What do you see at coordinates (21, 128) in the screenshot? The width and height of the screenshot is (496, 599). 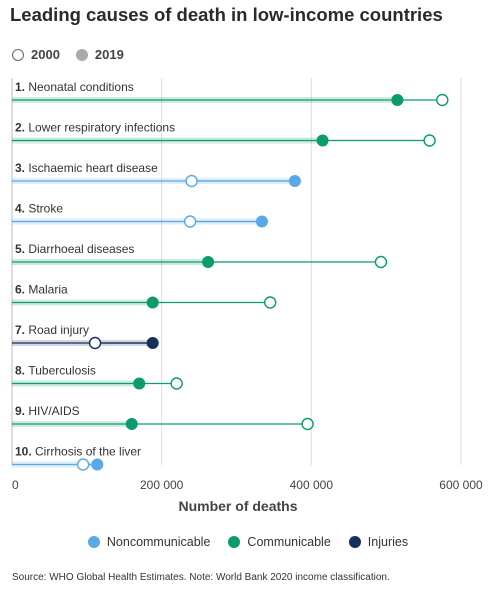 I see `cause-rank: 2.` at bounding box center [21, 128].